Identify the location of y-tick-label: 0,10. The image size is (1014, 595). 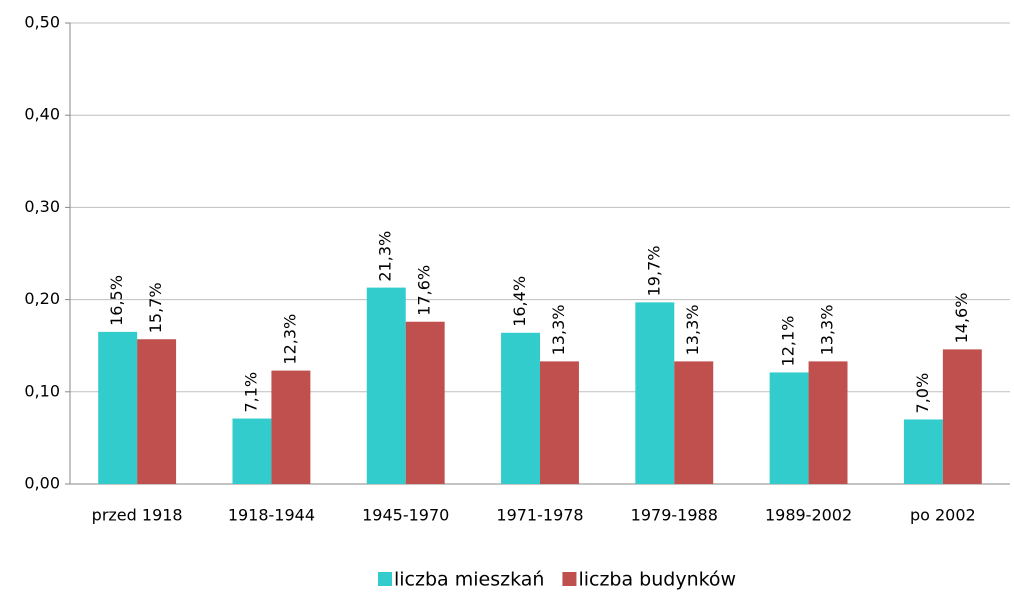
(42, 390).